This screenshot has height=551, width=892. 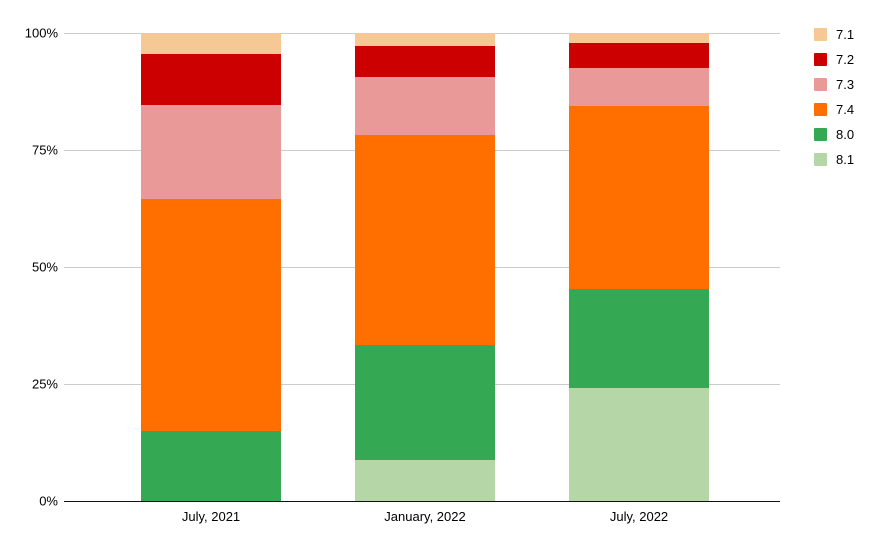 What do you see at coordinates (834, 59) in the screenshot?
I see `legend-item-7-2: 7.2` at bounding box center [834, 59].